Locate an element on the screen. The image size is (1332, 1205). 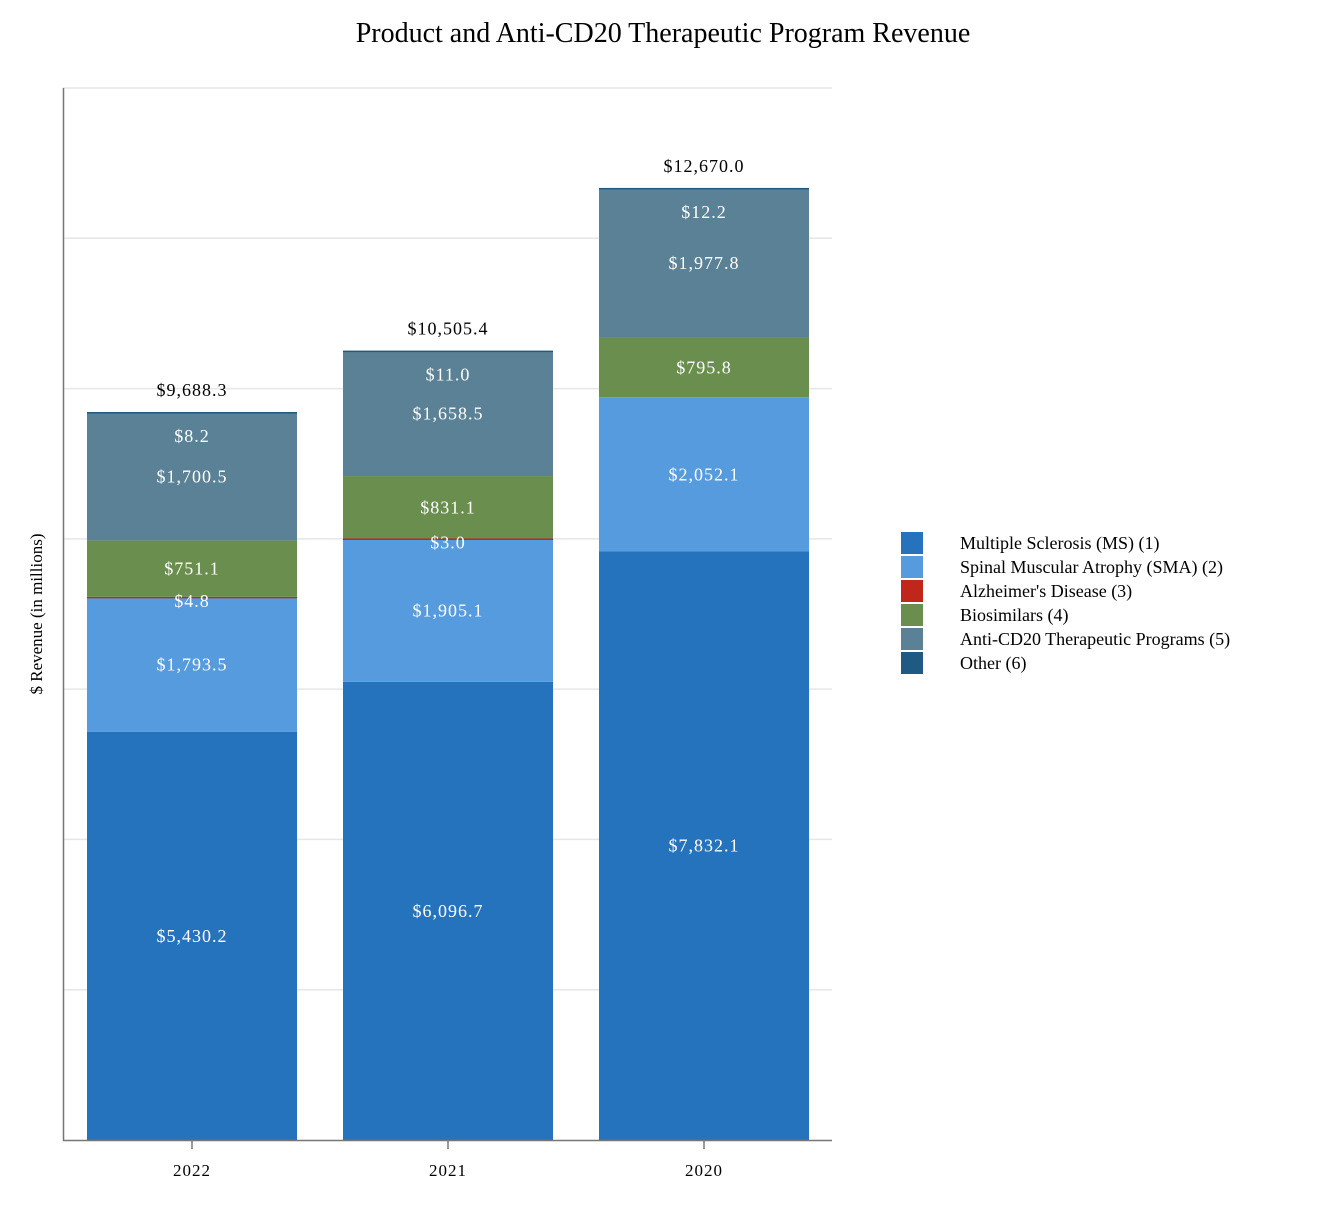
y-axis-label: $ Revenue (in millions) is located at coordinates (36, 613).